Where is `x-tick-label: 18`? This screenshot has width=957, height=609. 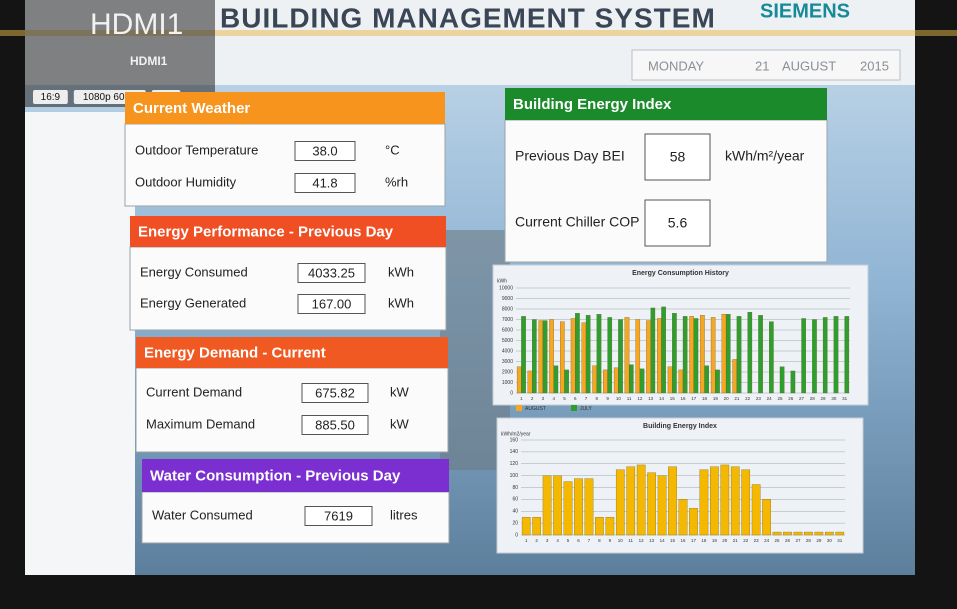
x-tick-label: 18 is located at coordinates (705, 398).